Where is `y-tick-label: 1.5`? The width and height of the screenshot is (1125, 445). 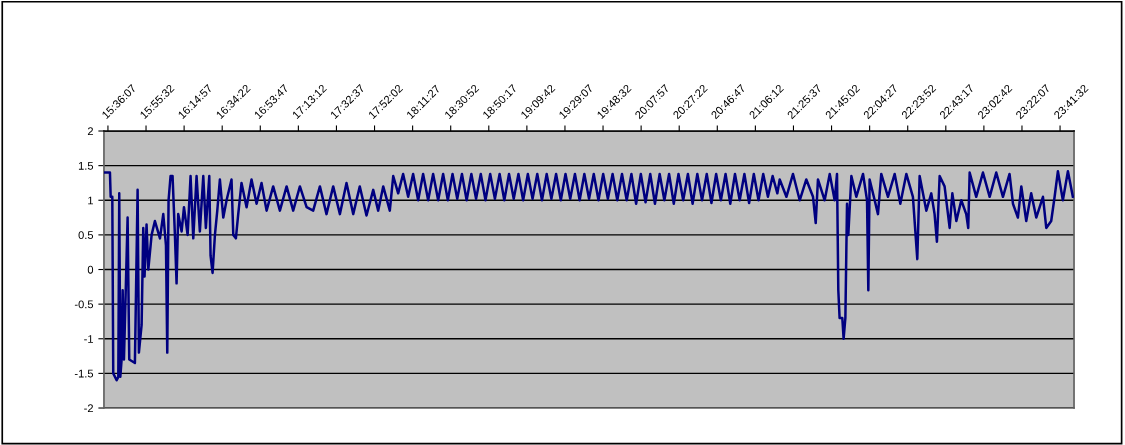 y-tick-label: 1.5 is located at coordinates (86, 166).